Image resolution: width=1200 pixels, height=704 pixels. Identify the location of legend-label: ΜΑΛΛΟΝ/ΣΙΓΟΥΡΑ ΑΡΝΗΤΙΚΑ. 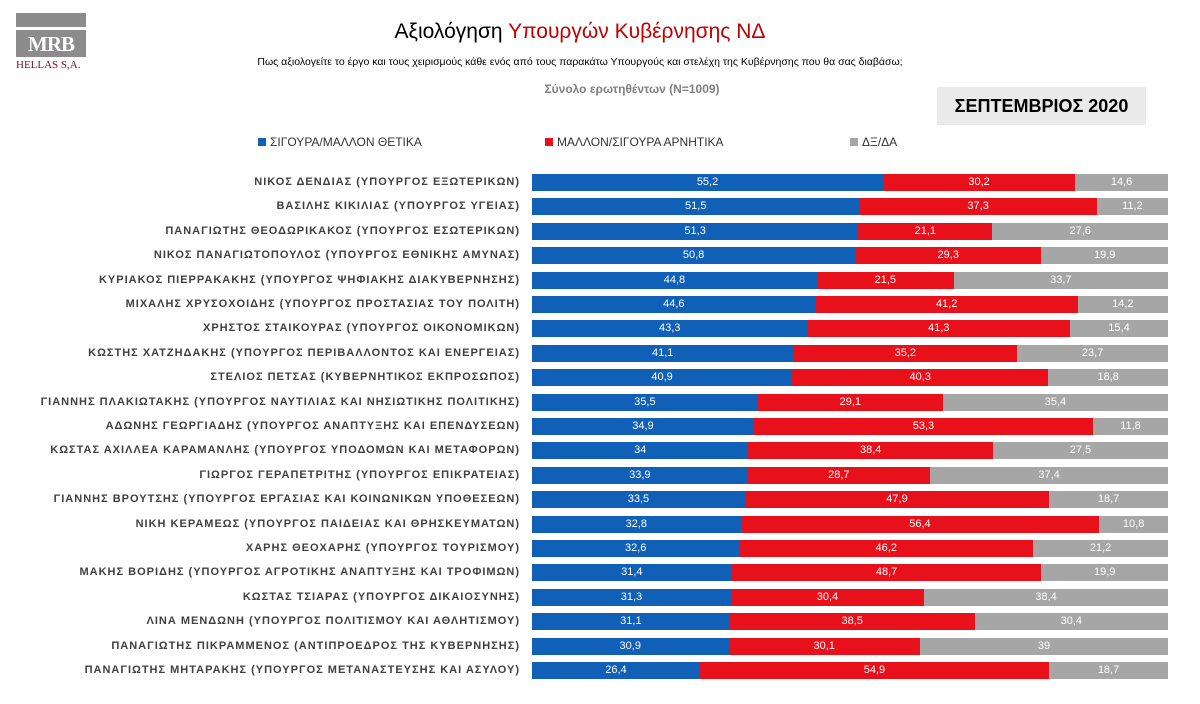
(640, 142).